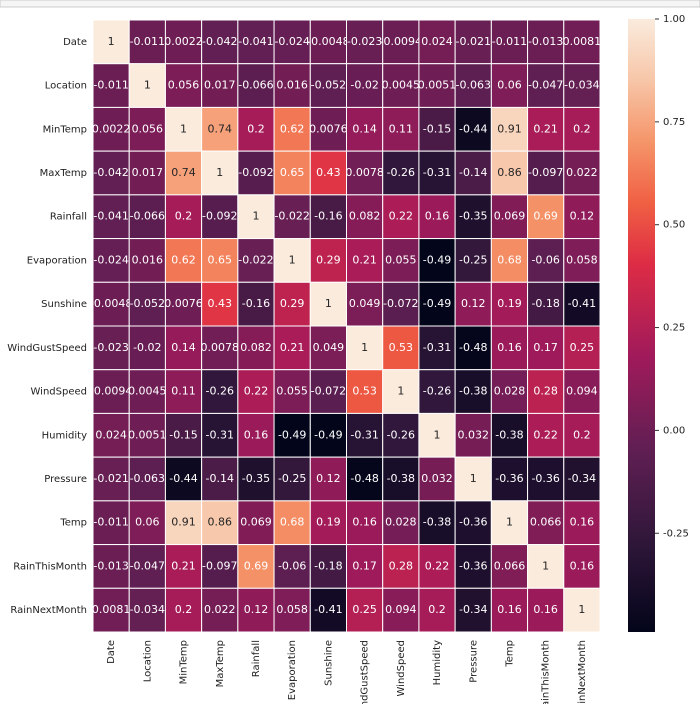 The width and height of the screenshot is (700, 704). What do you see at coordinates (582, 672) in the screenshot?
I see `x-tick-label: RainNextMonth` at bounding box center [582, 672].